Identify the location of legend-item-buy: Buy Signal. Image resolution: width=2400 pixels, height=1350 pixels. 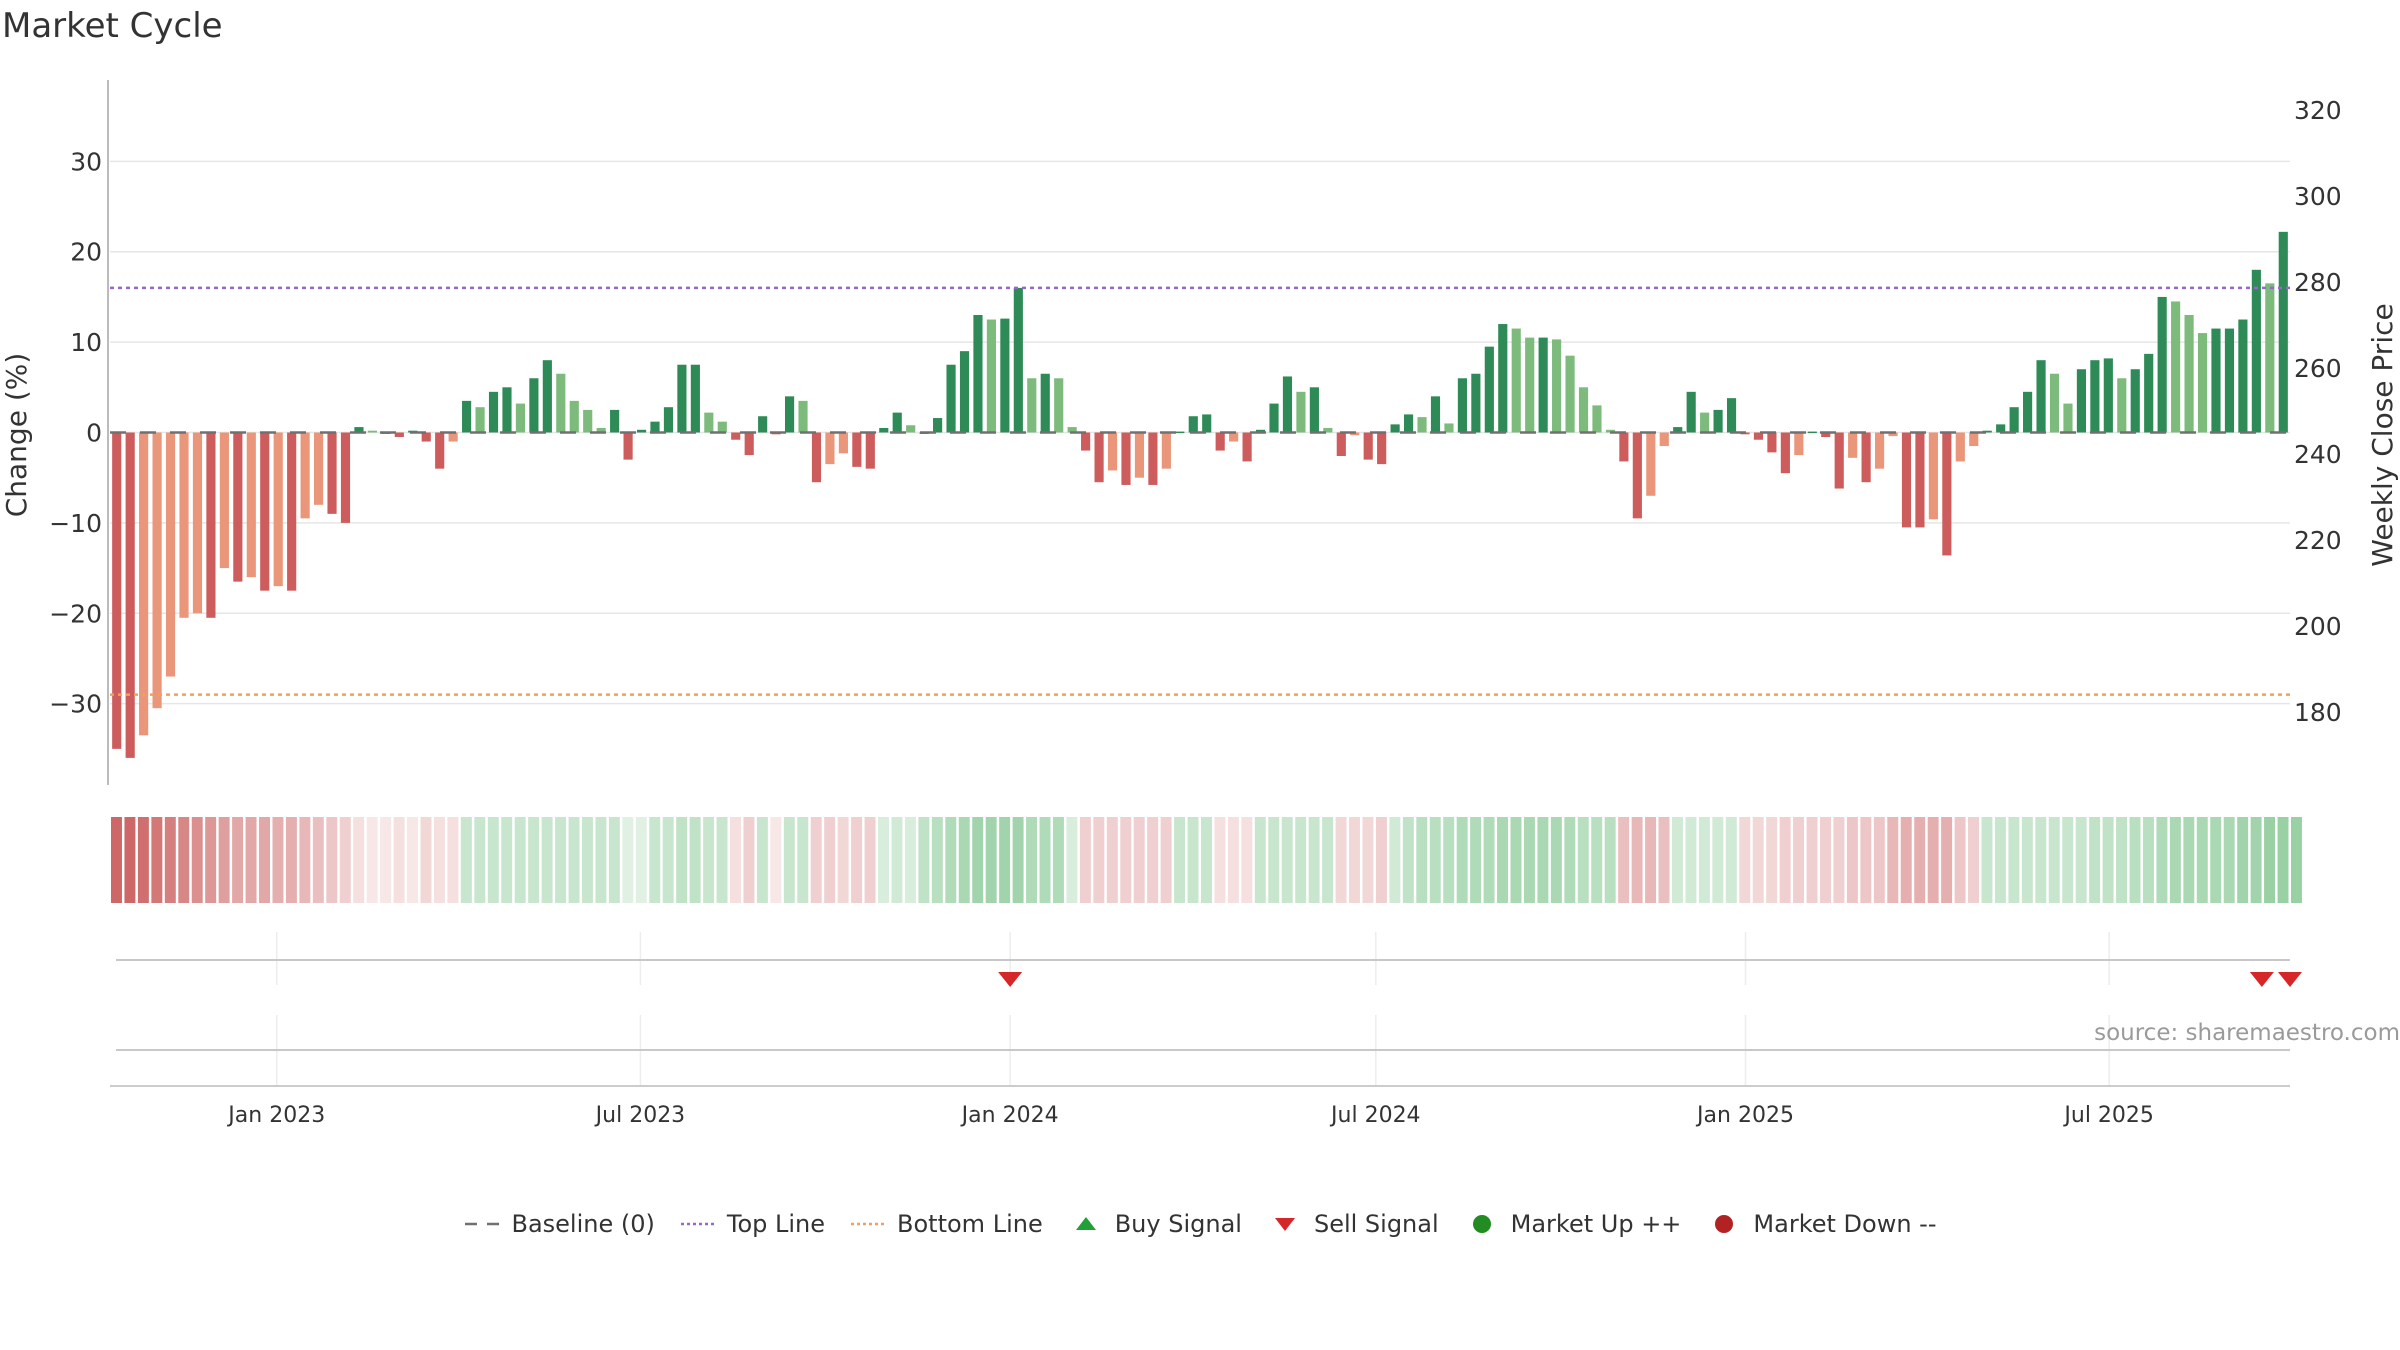
(1154, 1224).